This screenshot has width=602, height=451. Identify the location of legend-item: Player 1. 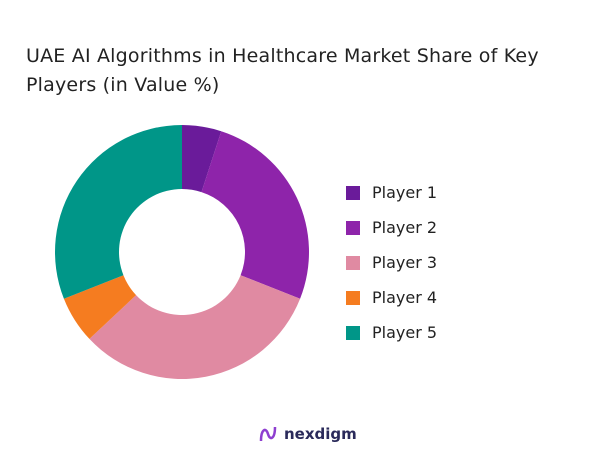
(391, 192).